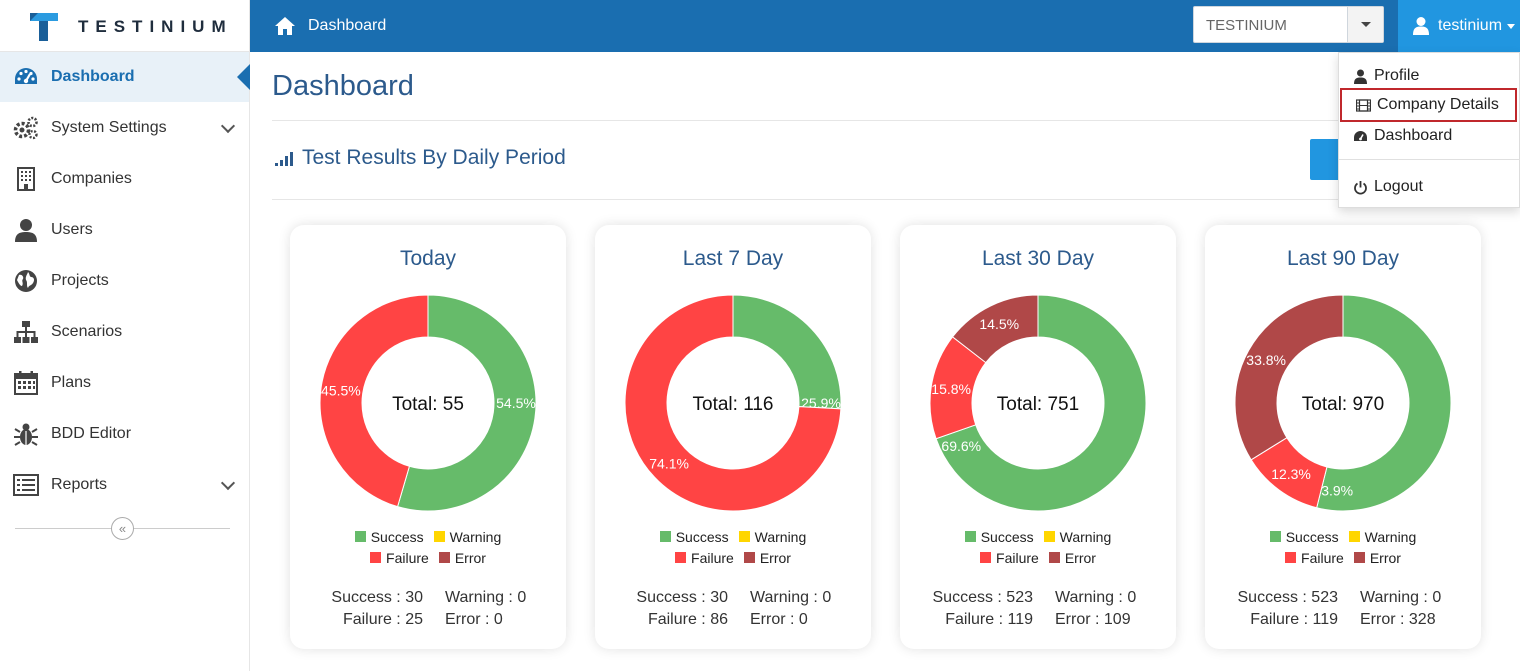 The image size is (1520, 671). Describe the element at coordinates (733, 258) in the screenshot. I see `chart-title: Last 7 Day` at that location.